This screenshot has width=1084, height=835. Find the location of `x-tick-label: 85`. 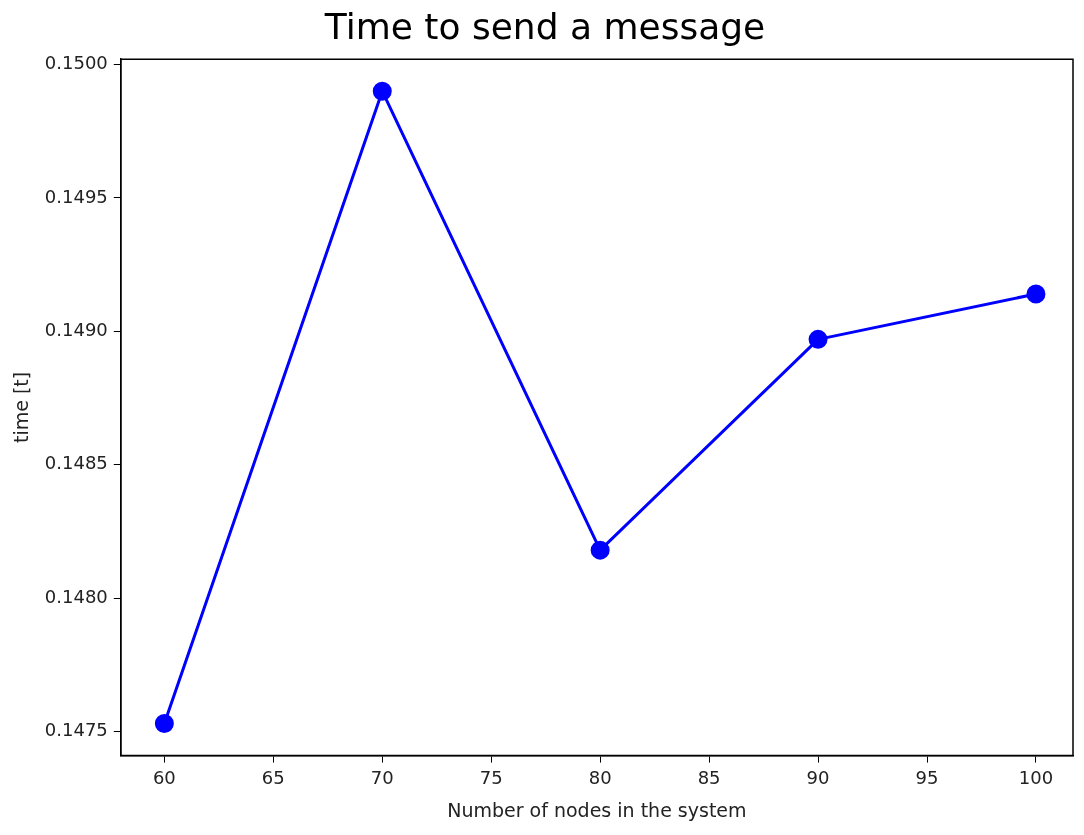

x-tick-label: 85 is located at coordinates (709, 778).